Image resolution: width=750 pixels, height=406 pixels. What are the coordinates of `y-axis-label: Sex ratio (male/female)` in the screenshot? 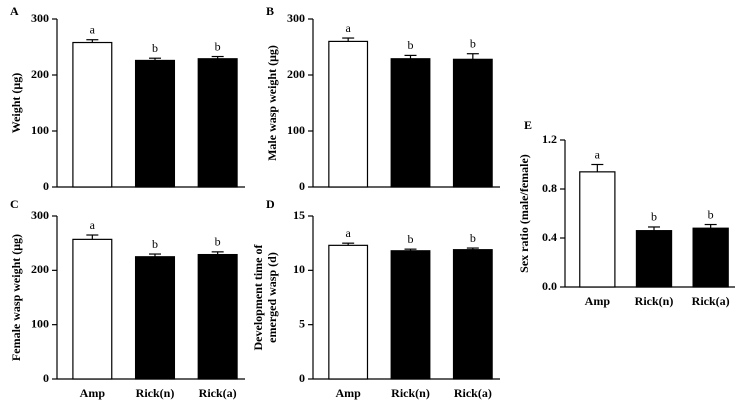 It's located at (524, 213).